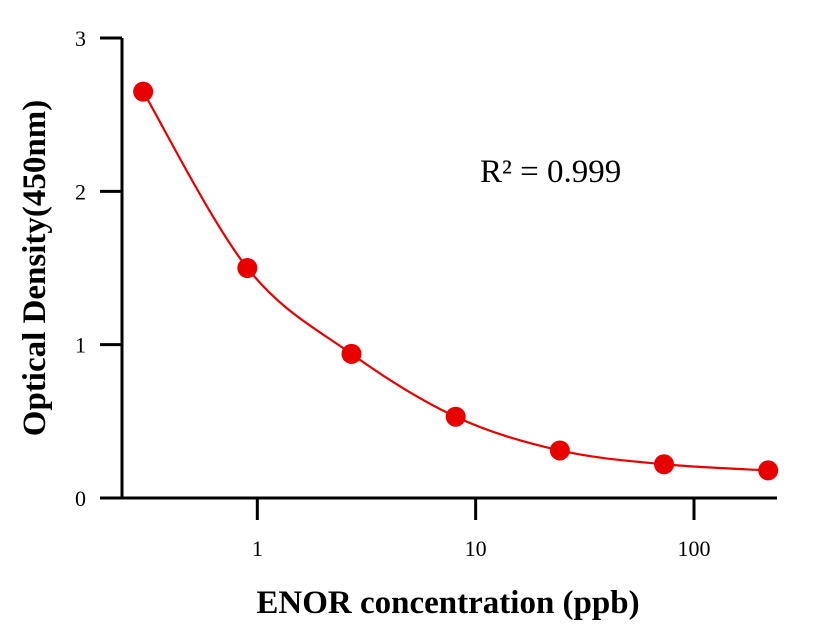 The image size is (816, 640). I want to click on x-tick-label: 1, so click(257, 548).